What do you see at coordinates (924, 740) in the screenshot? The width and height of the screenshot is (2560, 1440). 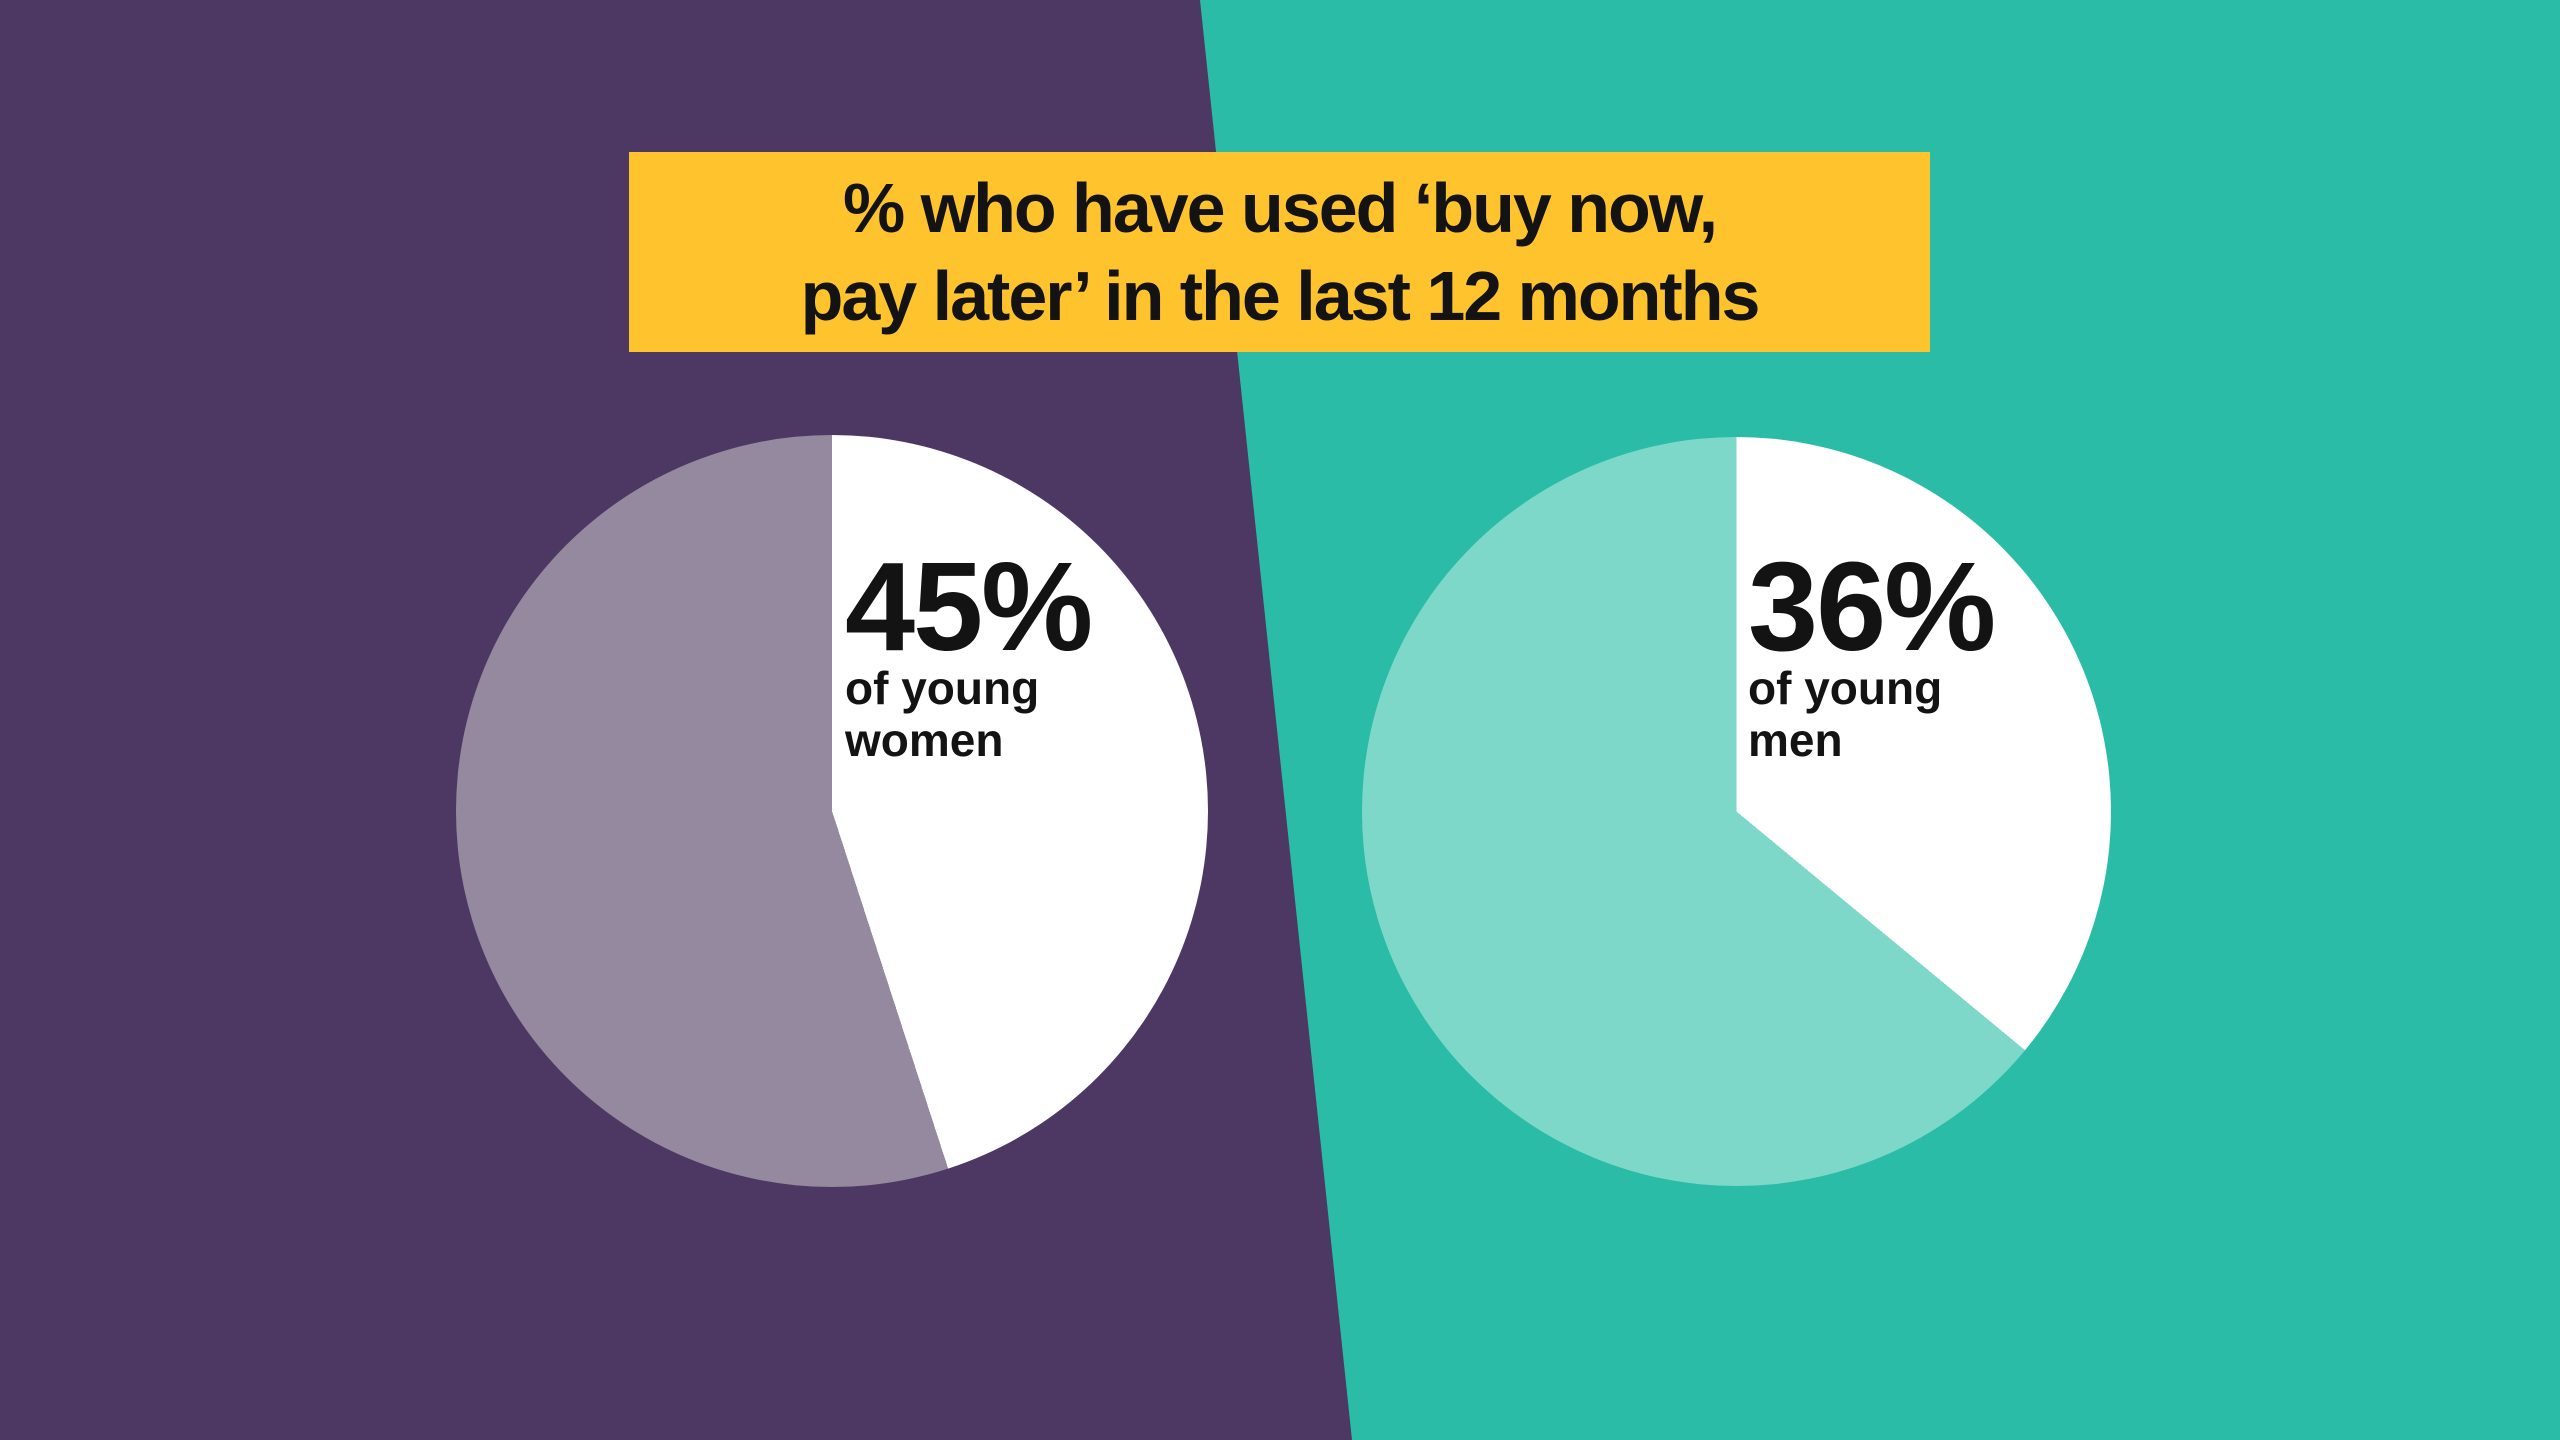 I see `pie-sublabel-young-women-line2: women` at bounding box center [924, 740].